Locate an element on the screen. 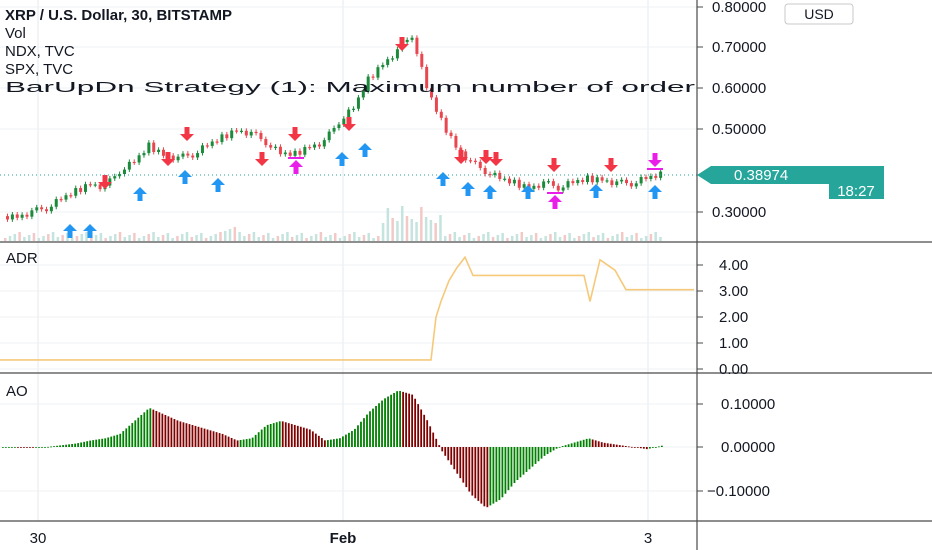  adr-pane-label: ADR is located at coordinates (22, 258).